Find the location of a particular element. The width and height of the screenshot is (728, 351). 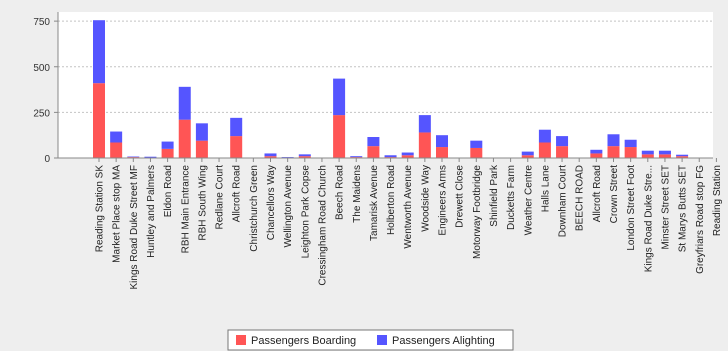

legend-box is located at coordinates (370, 340).